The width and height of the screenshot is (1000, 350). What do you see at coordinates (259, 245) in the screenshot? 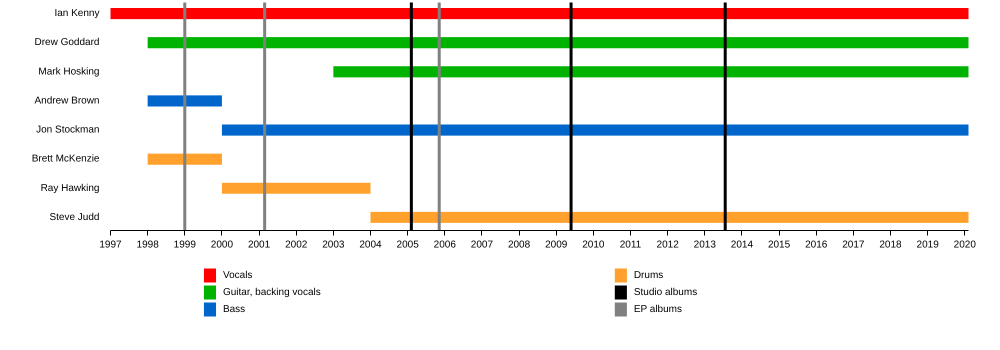
I see `x-tick-label: 2001` at bounding box center [259, 245].